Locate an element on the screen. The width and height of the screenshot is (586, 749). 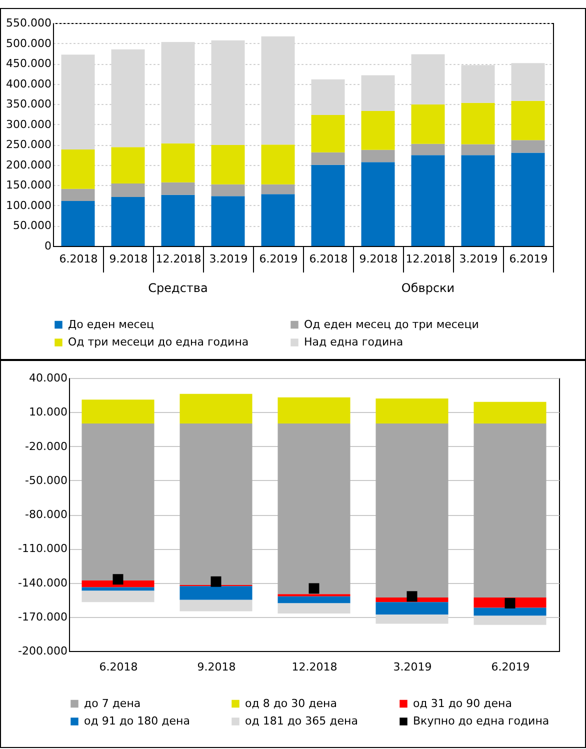
legend-label: Вкупно до една година is located at coordinates (481, 721).